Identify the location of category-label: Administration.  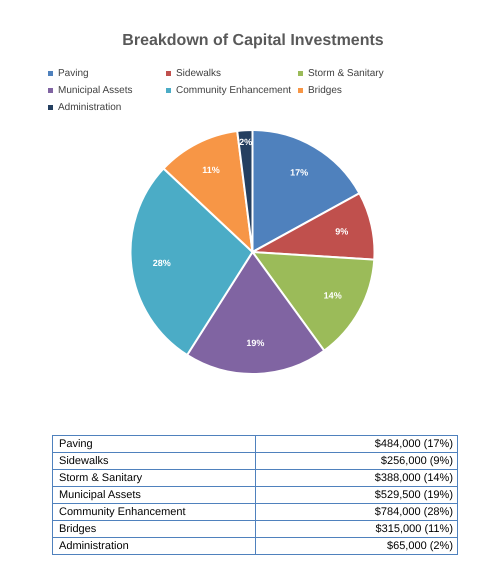
(94, 546).